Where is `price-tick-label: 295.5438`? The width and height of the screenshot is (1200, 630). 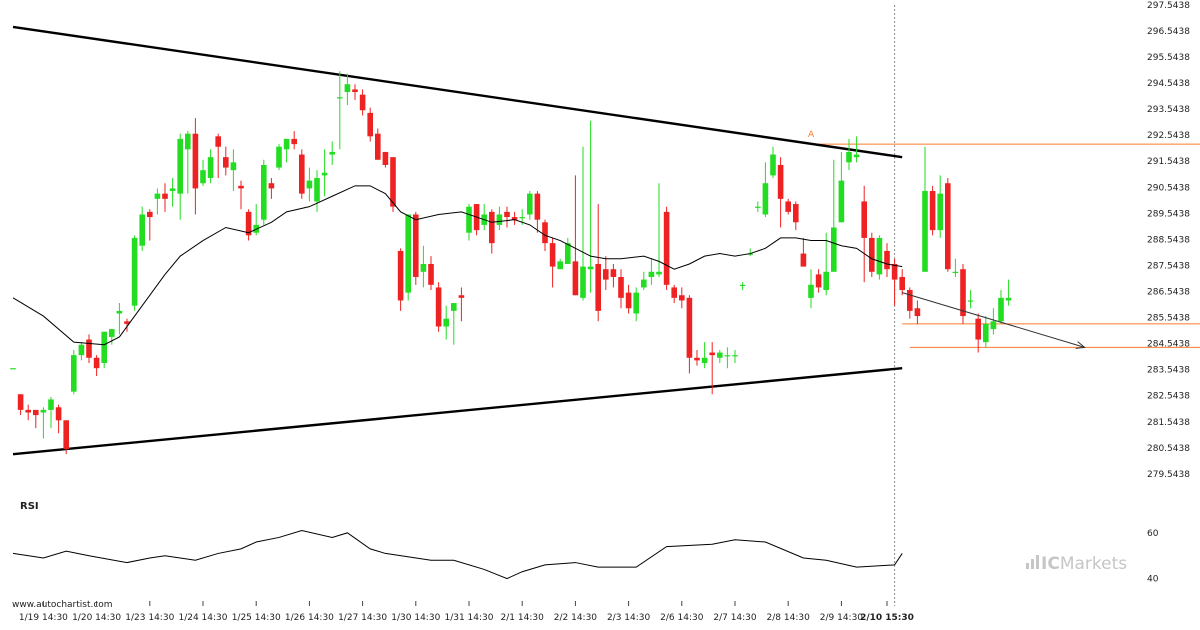
price-tick-label: 295.5438 is located at coordinates (1168, 58).